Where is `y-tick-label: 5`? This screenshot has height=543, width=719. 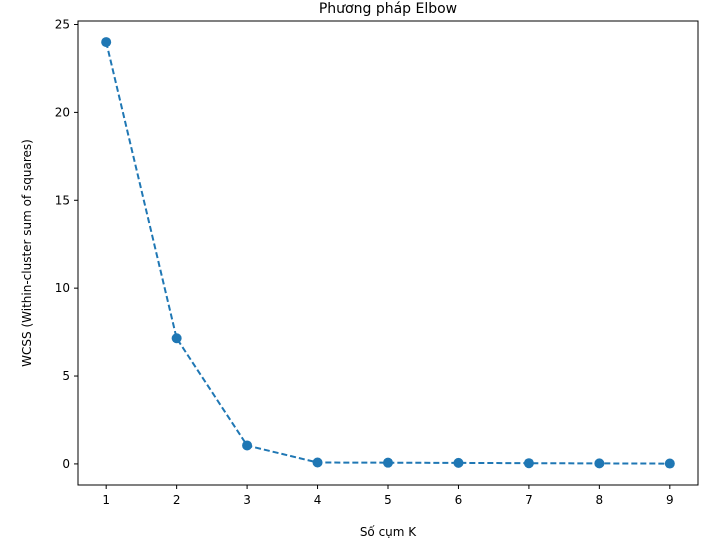
y-tick-label: 5 is located at coordinates (66, 376).